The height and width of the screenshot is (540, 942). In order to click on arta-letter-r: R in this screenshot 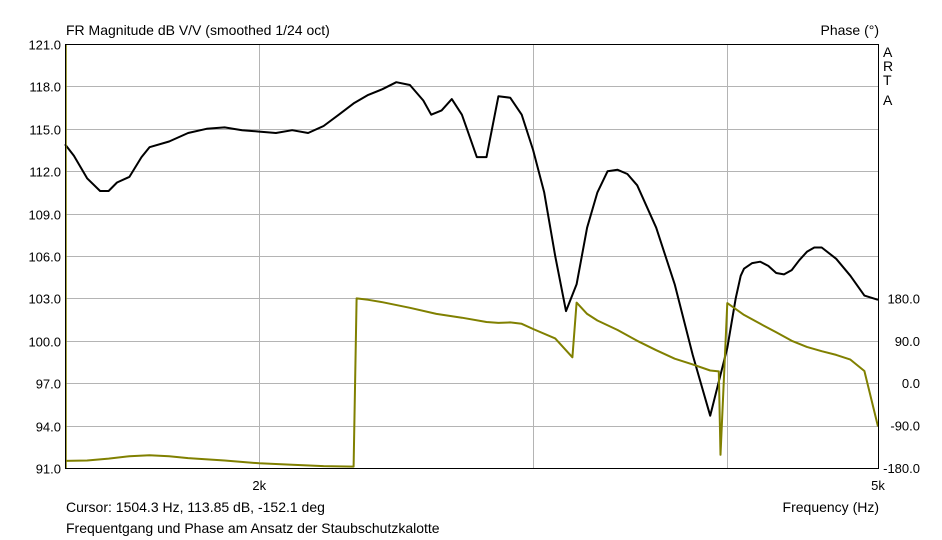, I will do `click(888, 66)`.